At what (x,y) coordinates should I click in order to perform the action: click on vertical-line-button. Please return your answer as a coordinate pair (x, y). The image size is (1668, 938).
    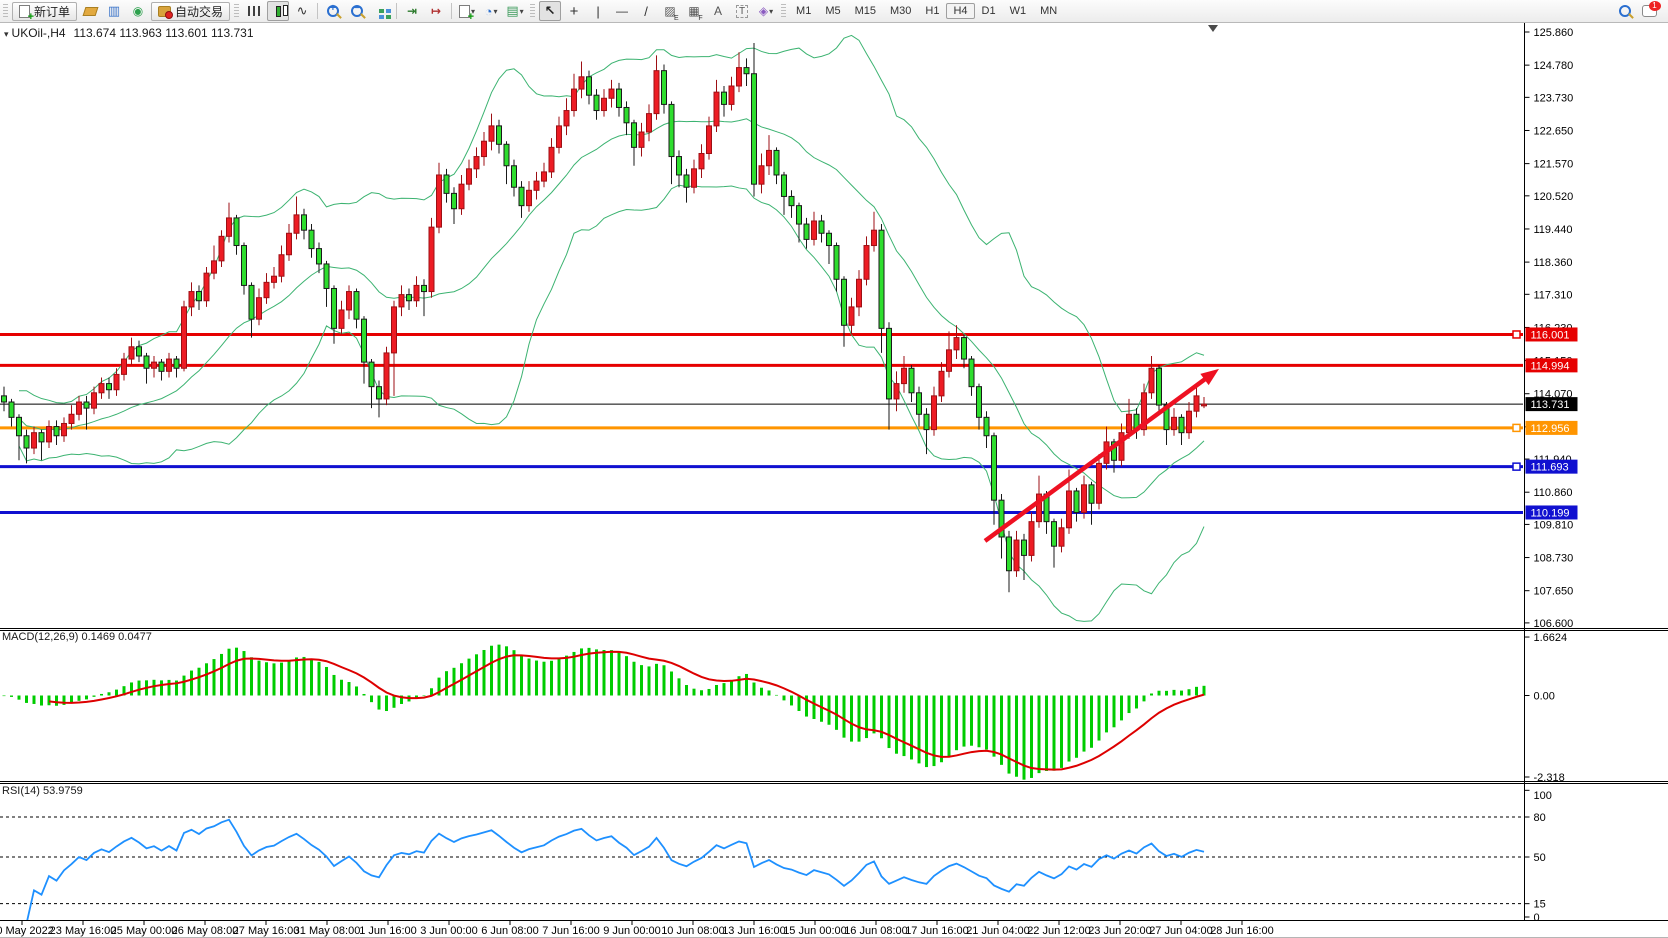
    Looking at the image, I should click on (598, 11).